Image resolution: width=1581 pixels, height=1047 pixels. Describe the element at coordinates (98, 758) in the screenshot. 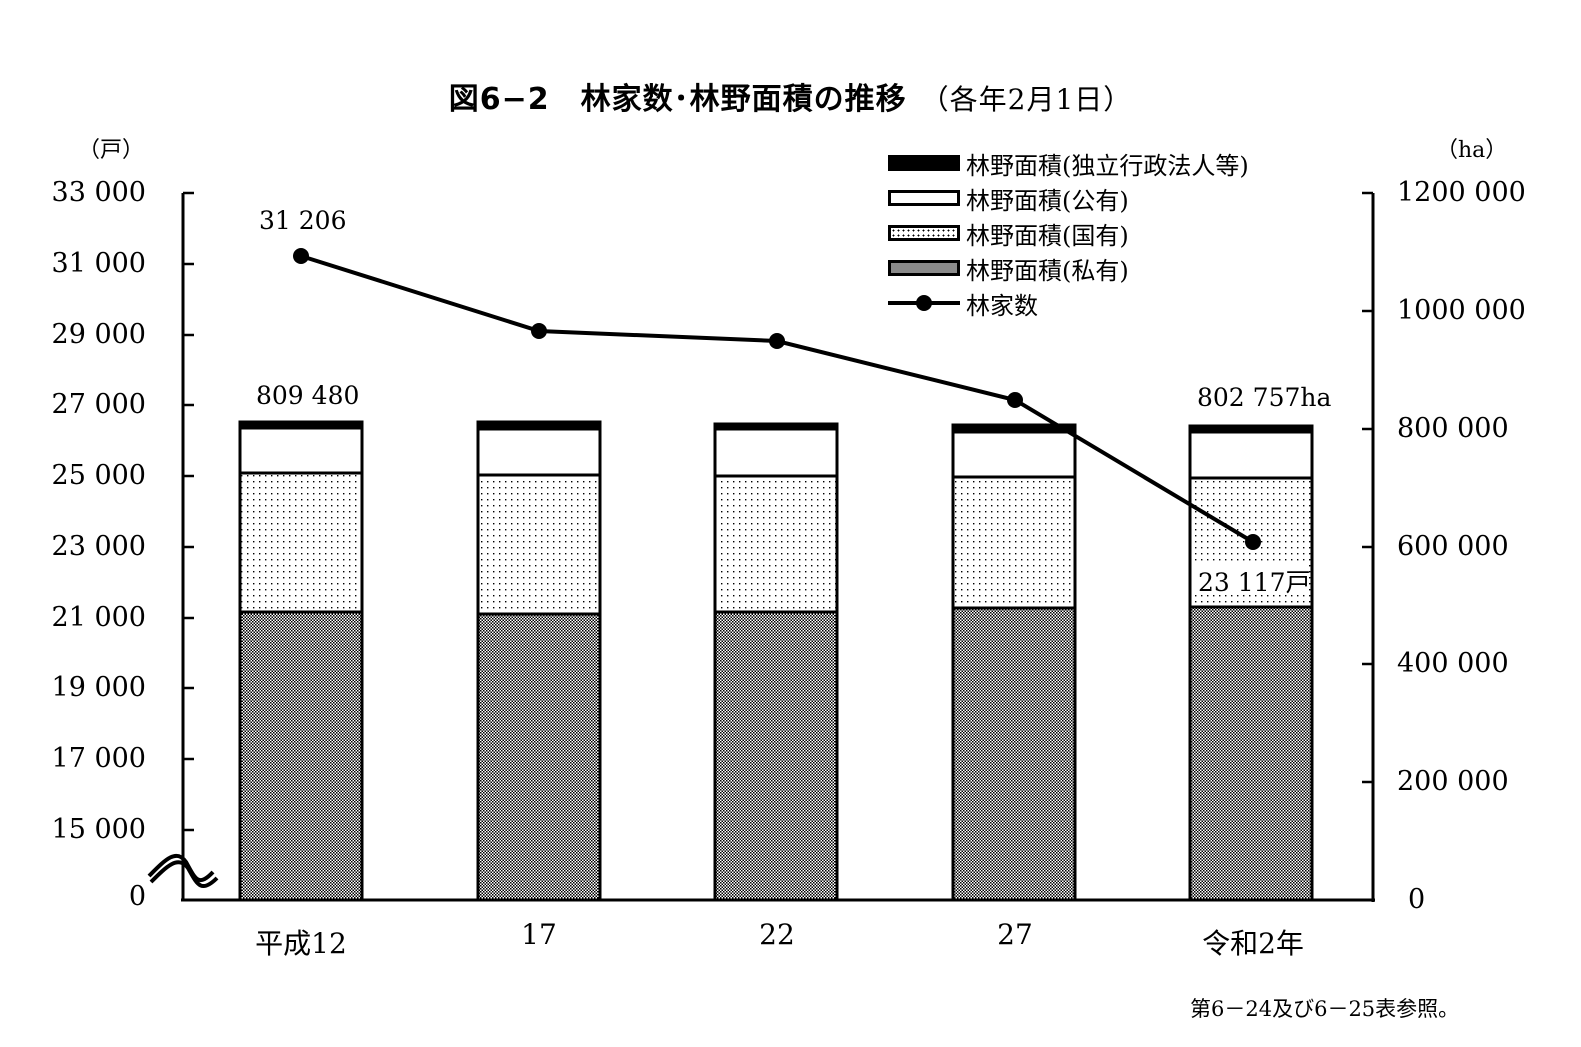

I see `left-tick-label: 17 000` at that location.